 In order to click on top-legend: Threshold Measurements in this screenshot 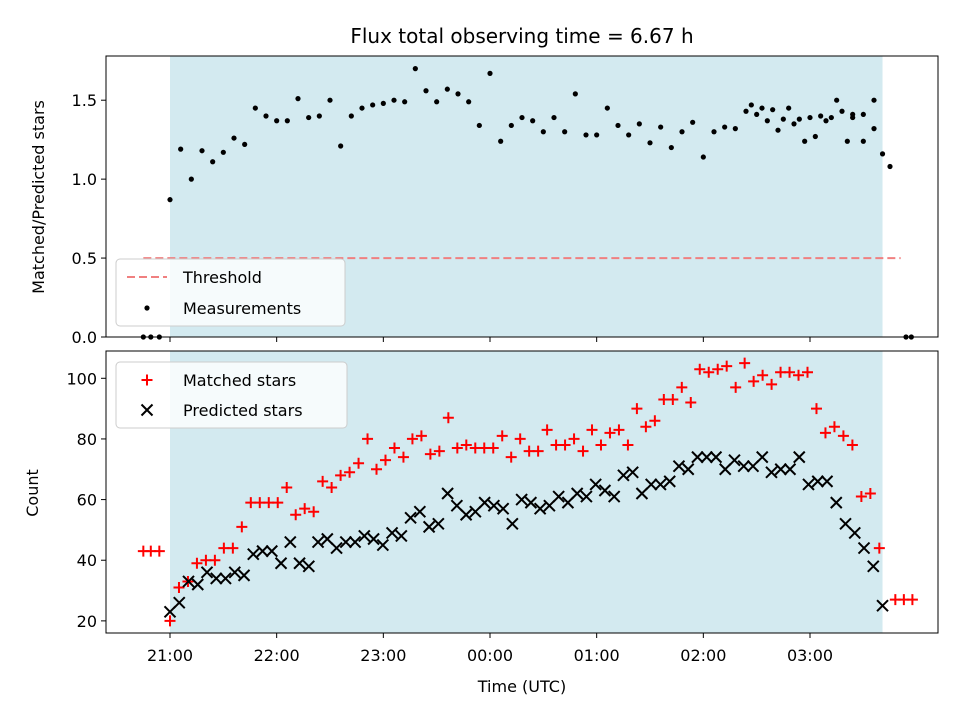, I will do `click(230, 292)`.